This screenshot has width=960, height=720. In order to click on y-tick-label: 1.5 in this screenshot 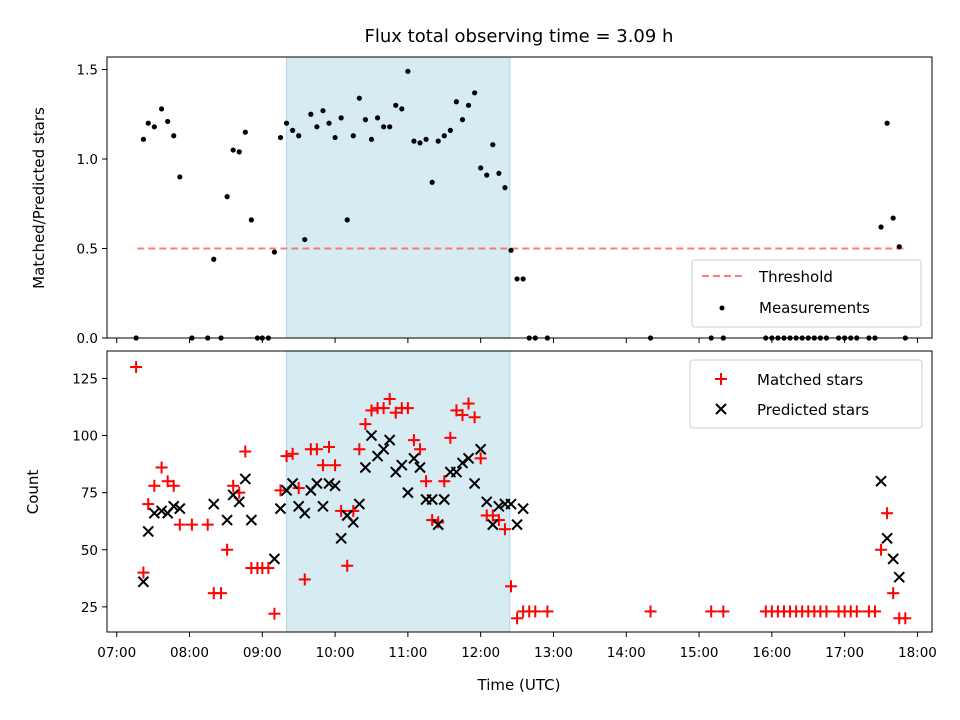, I will do `click(87, 71)`.